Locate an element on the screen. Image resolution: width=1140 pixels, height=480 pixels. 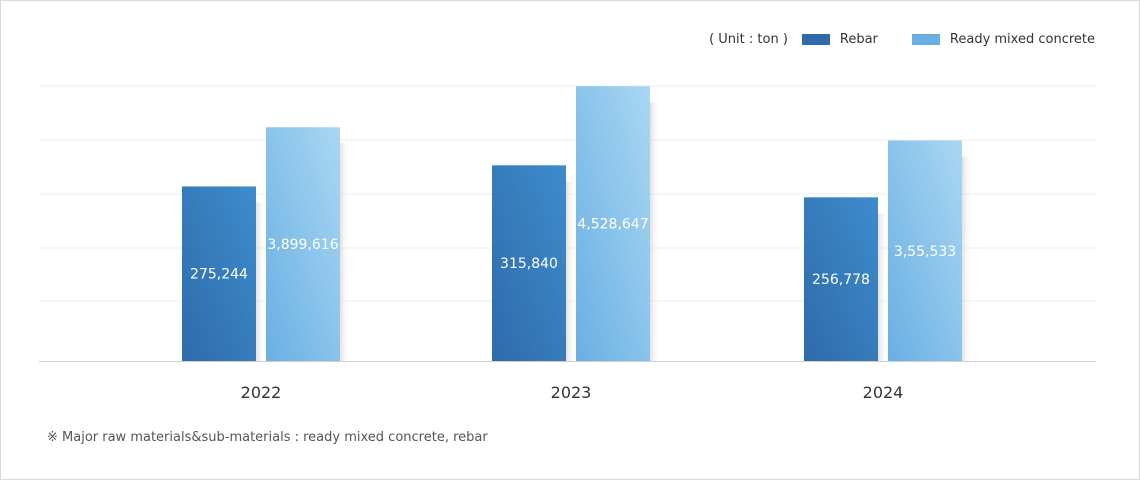
data-label-concrete-2022: 3,899,616 is located at coordinates (302, 245).